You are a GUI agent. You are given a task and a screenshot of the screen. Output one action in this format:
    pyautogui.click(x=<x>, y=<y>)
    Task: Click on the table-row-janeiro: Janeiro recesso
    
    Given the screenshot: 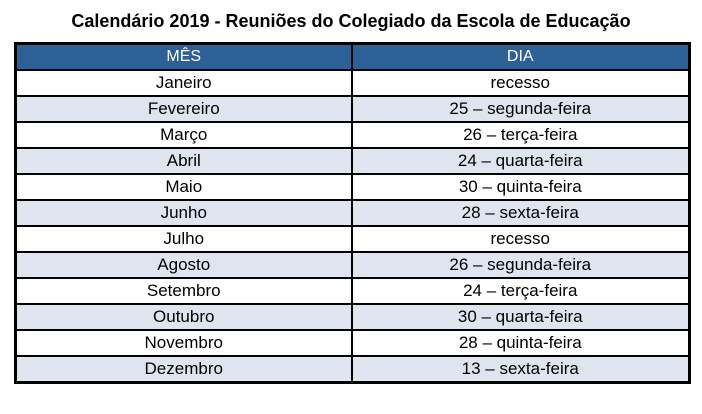 What is the action you would take?
    pyautogui.click(x=352, y=83)
    